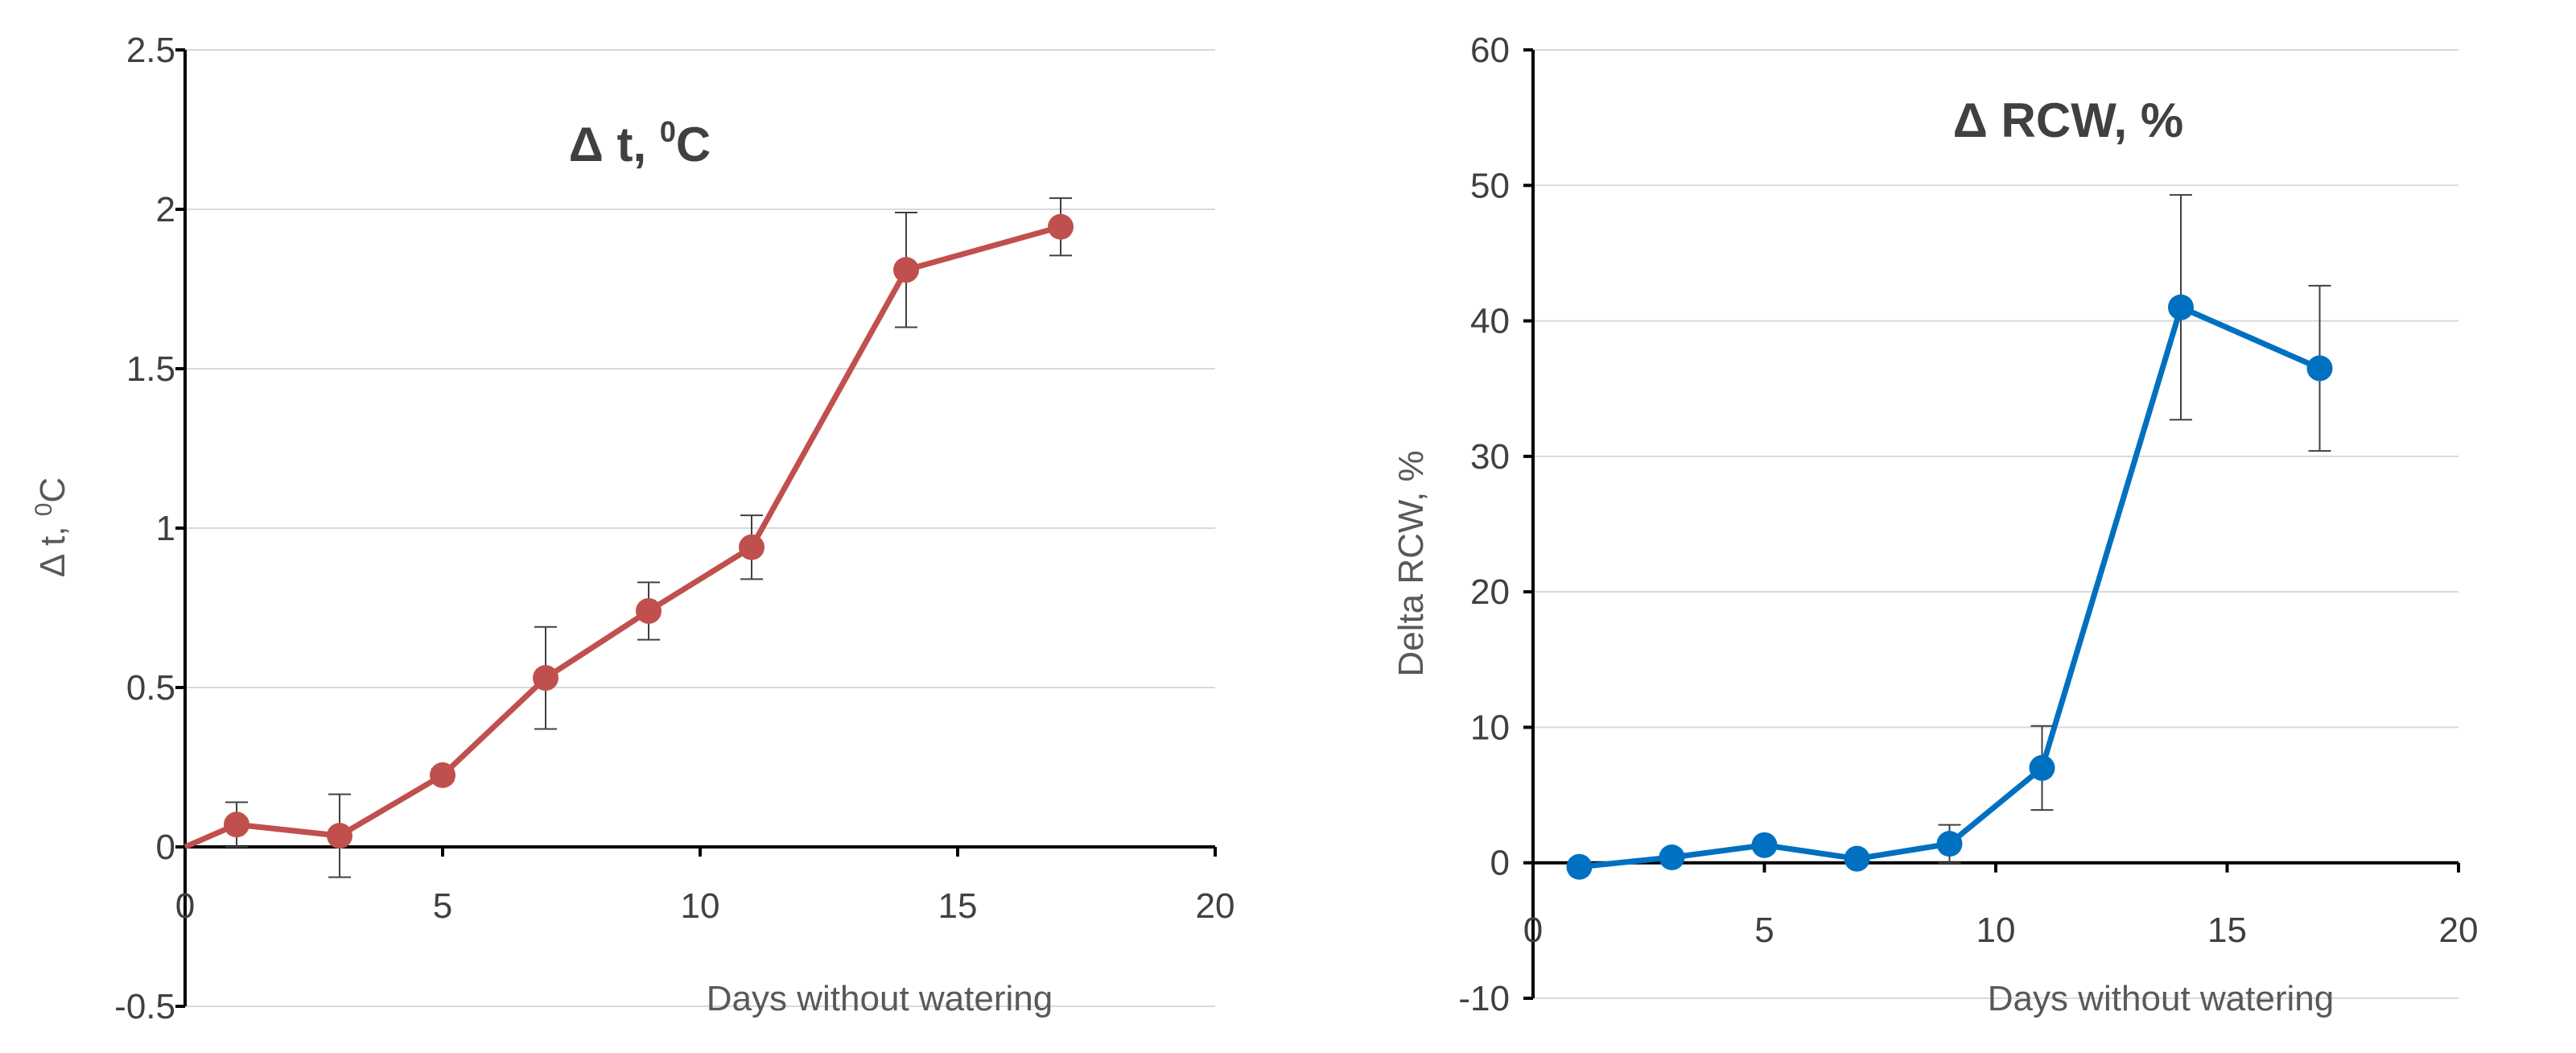 This screenshot has height=1053, width=2576. Describe the element at coordinates (150, 369) in the screenshot. I see `y-tick-label: 1.5` at that location.